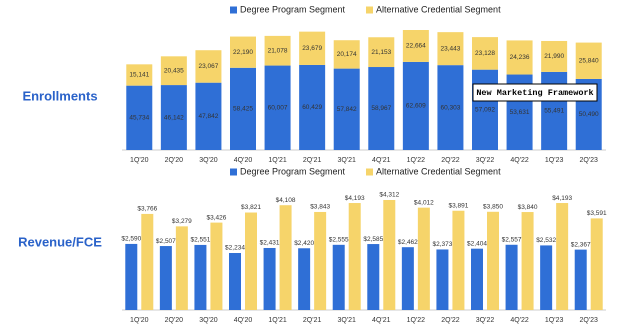 The height and width of the screenshot is (325, 640). I want to click on value-label: 20,435, so click(174, 70).